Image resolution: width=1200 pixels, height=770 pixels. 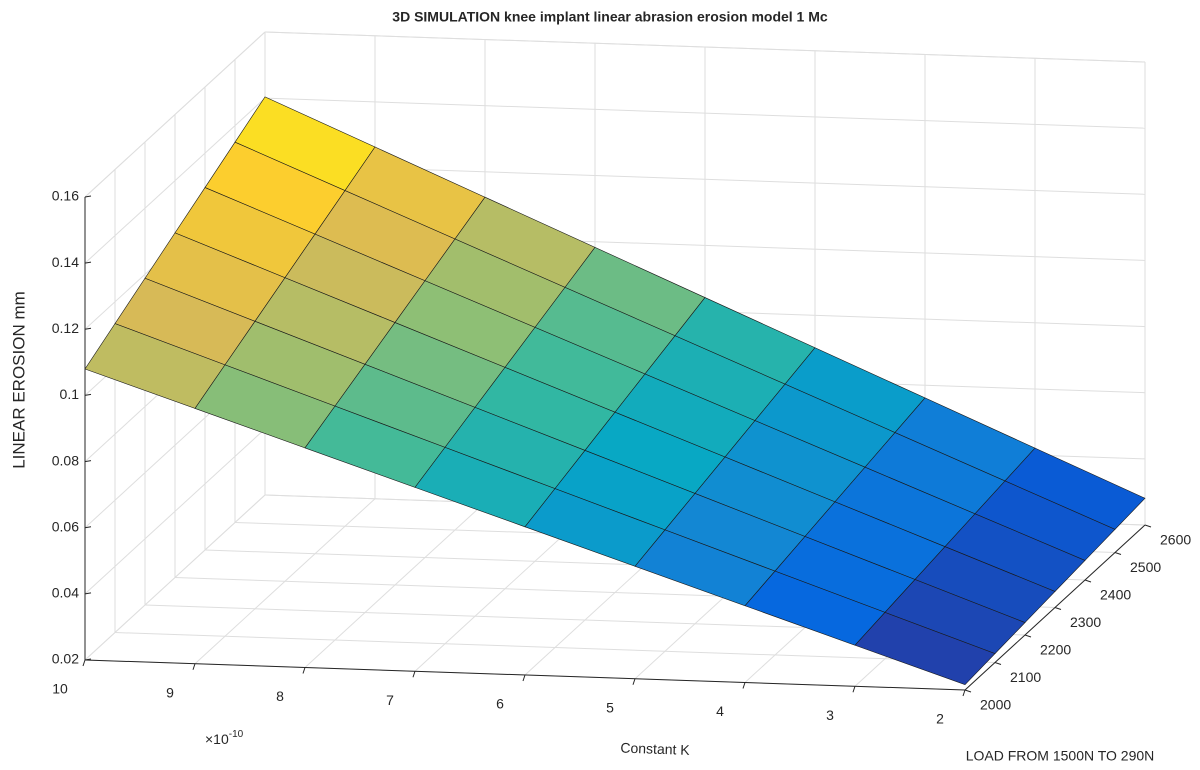 I want to click on y-tick-label: 2600, so click(x=1175, y=540).